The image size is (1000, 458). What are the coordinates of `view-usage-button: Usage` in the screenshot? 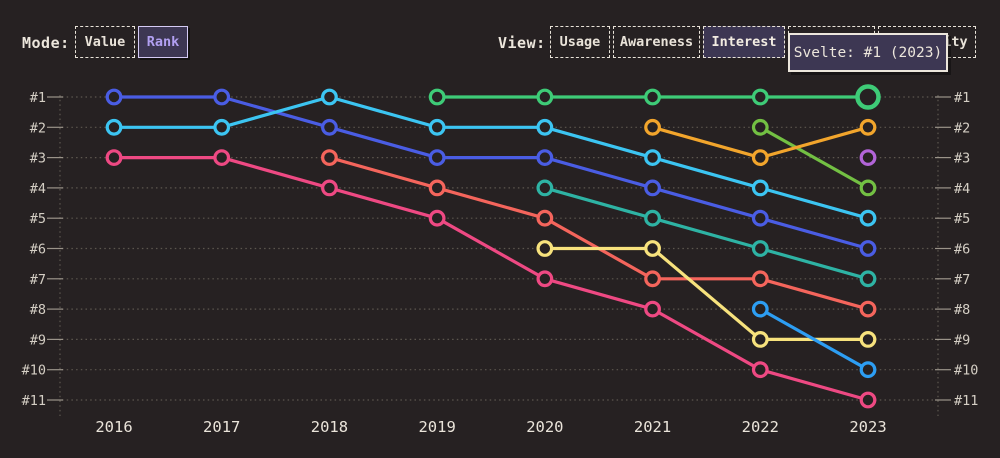 It's located at (580, 42).